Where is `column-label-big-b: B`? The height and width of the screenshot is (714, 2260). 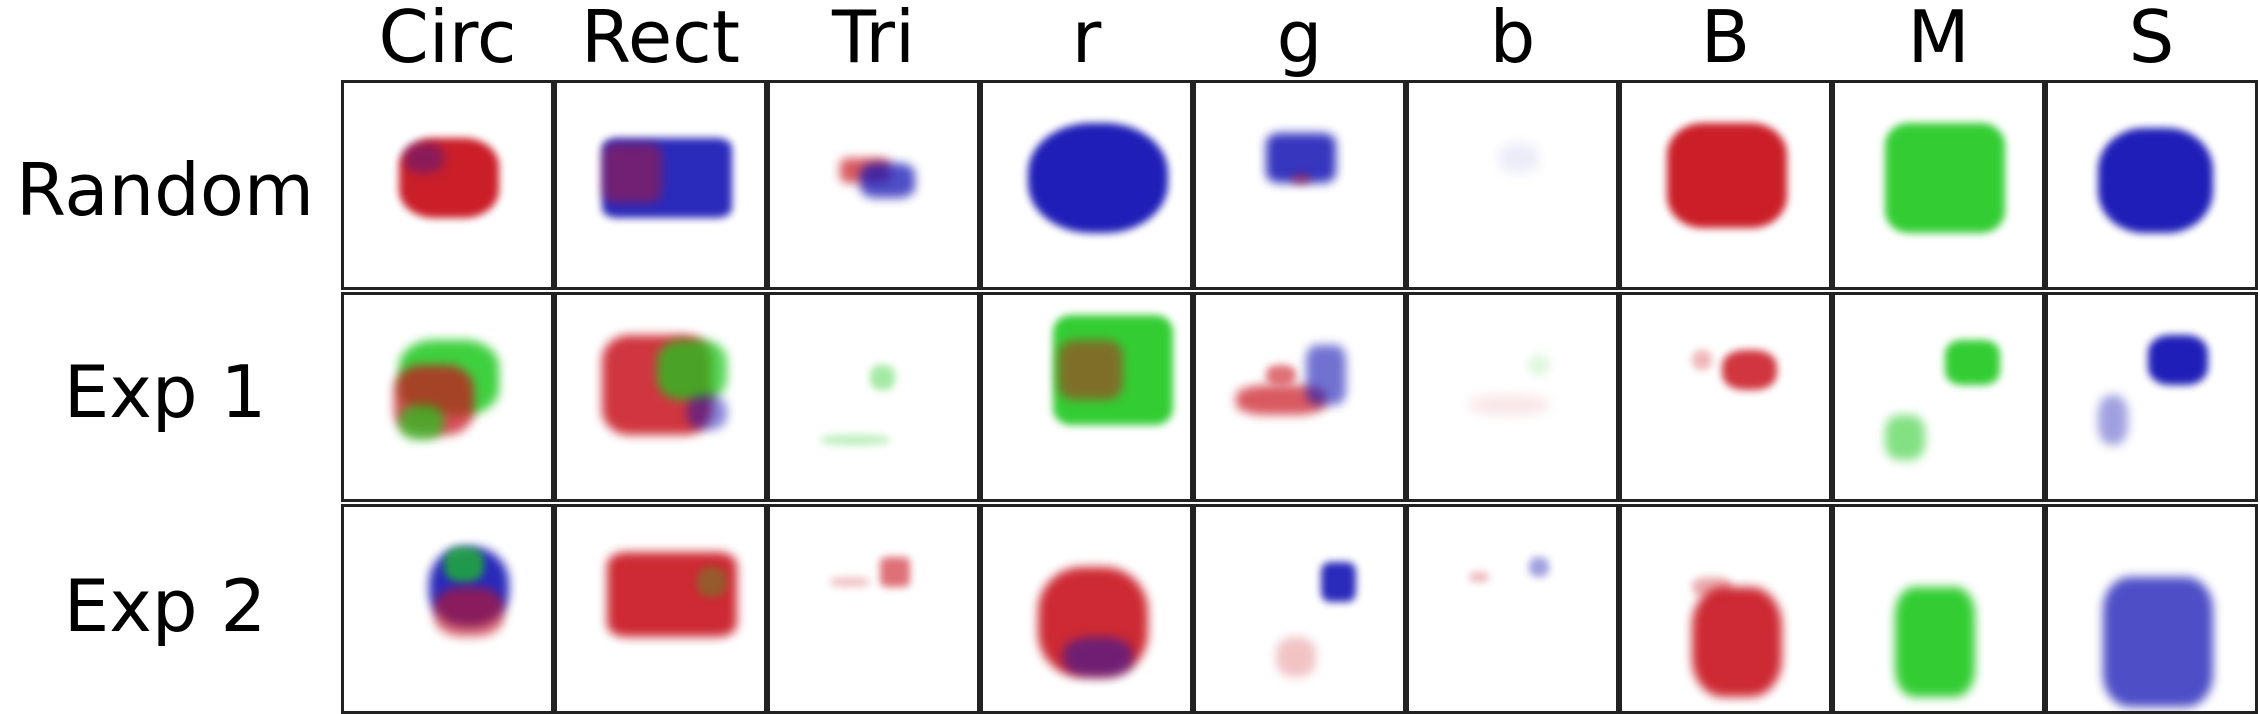 column-label-big-b: B is located at coordinates (1725, 39).